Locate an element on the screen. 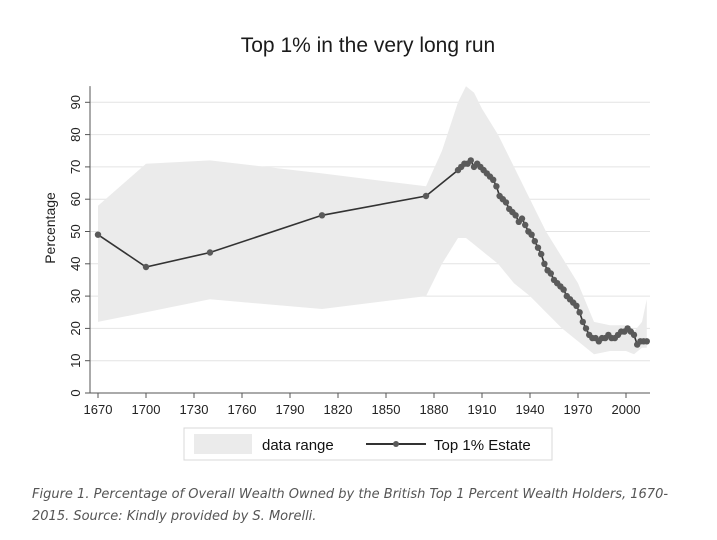  x-tick-label-1910: 1910 is located at coordinates (482, 409).